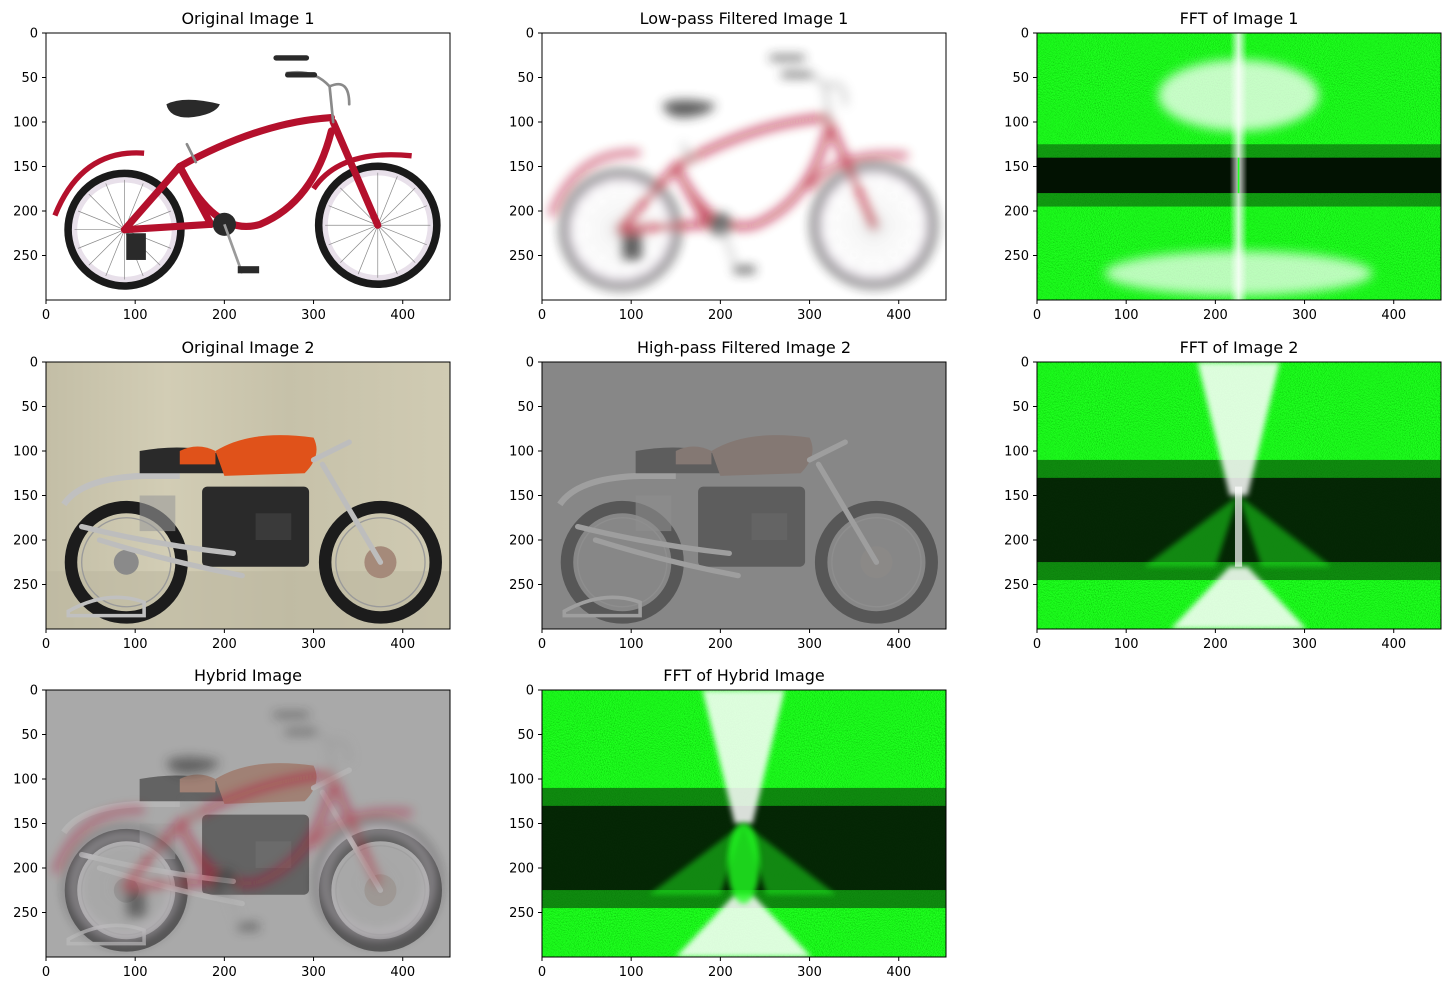  I want to click on panel-title: FFT of Image 2, so click(1239, 347).